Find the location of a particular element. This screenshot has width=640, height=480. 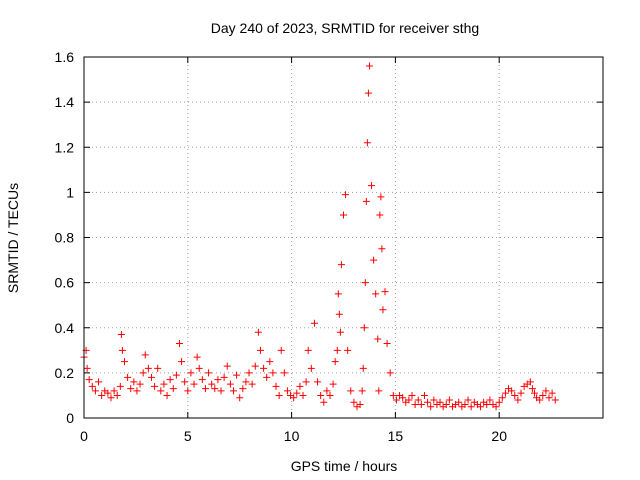

x-tick-label: 20 is located at coordinates (499, 436).